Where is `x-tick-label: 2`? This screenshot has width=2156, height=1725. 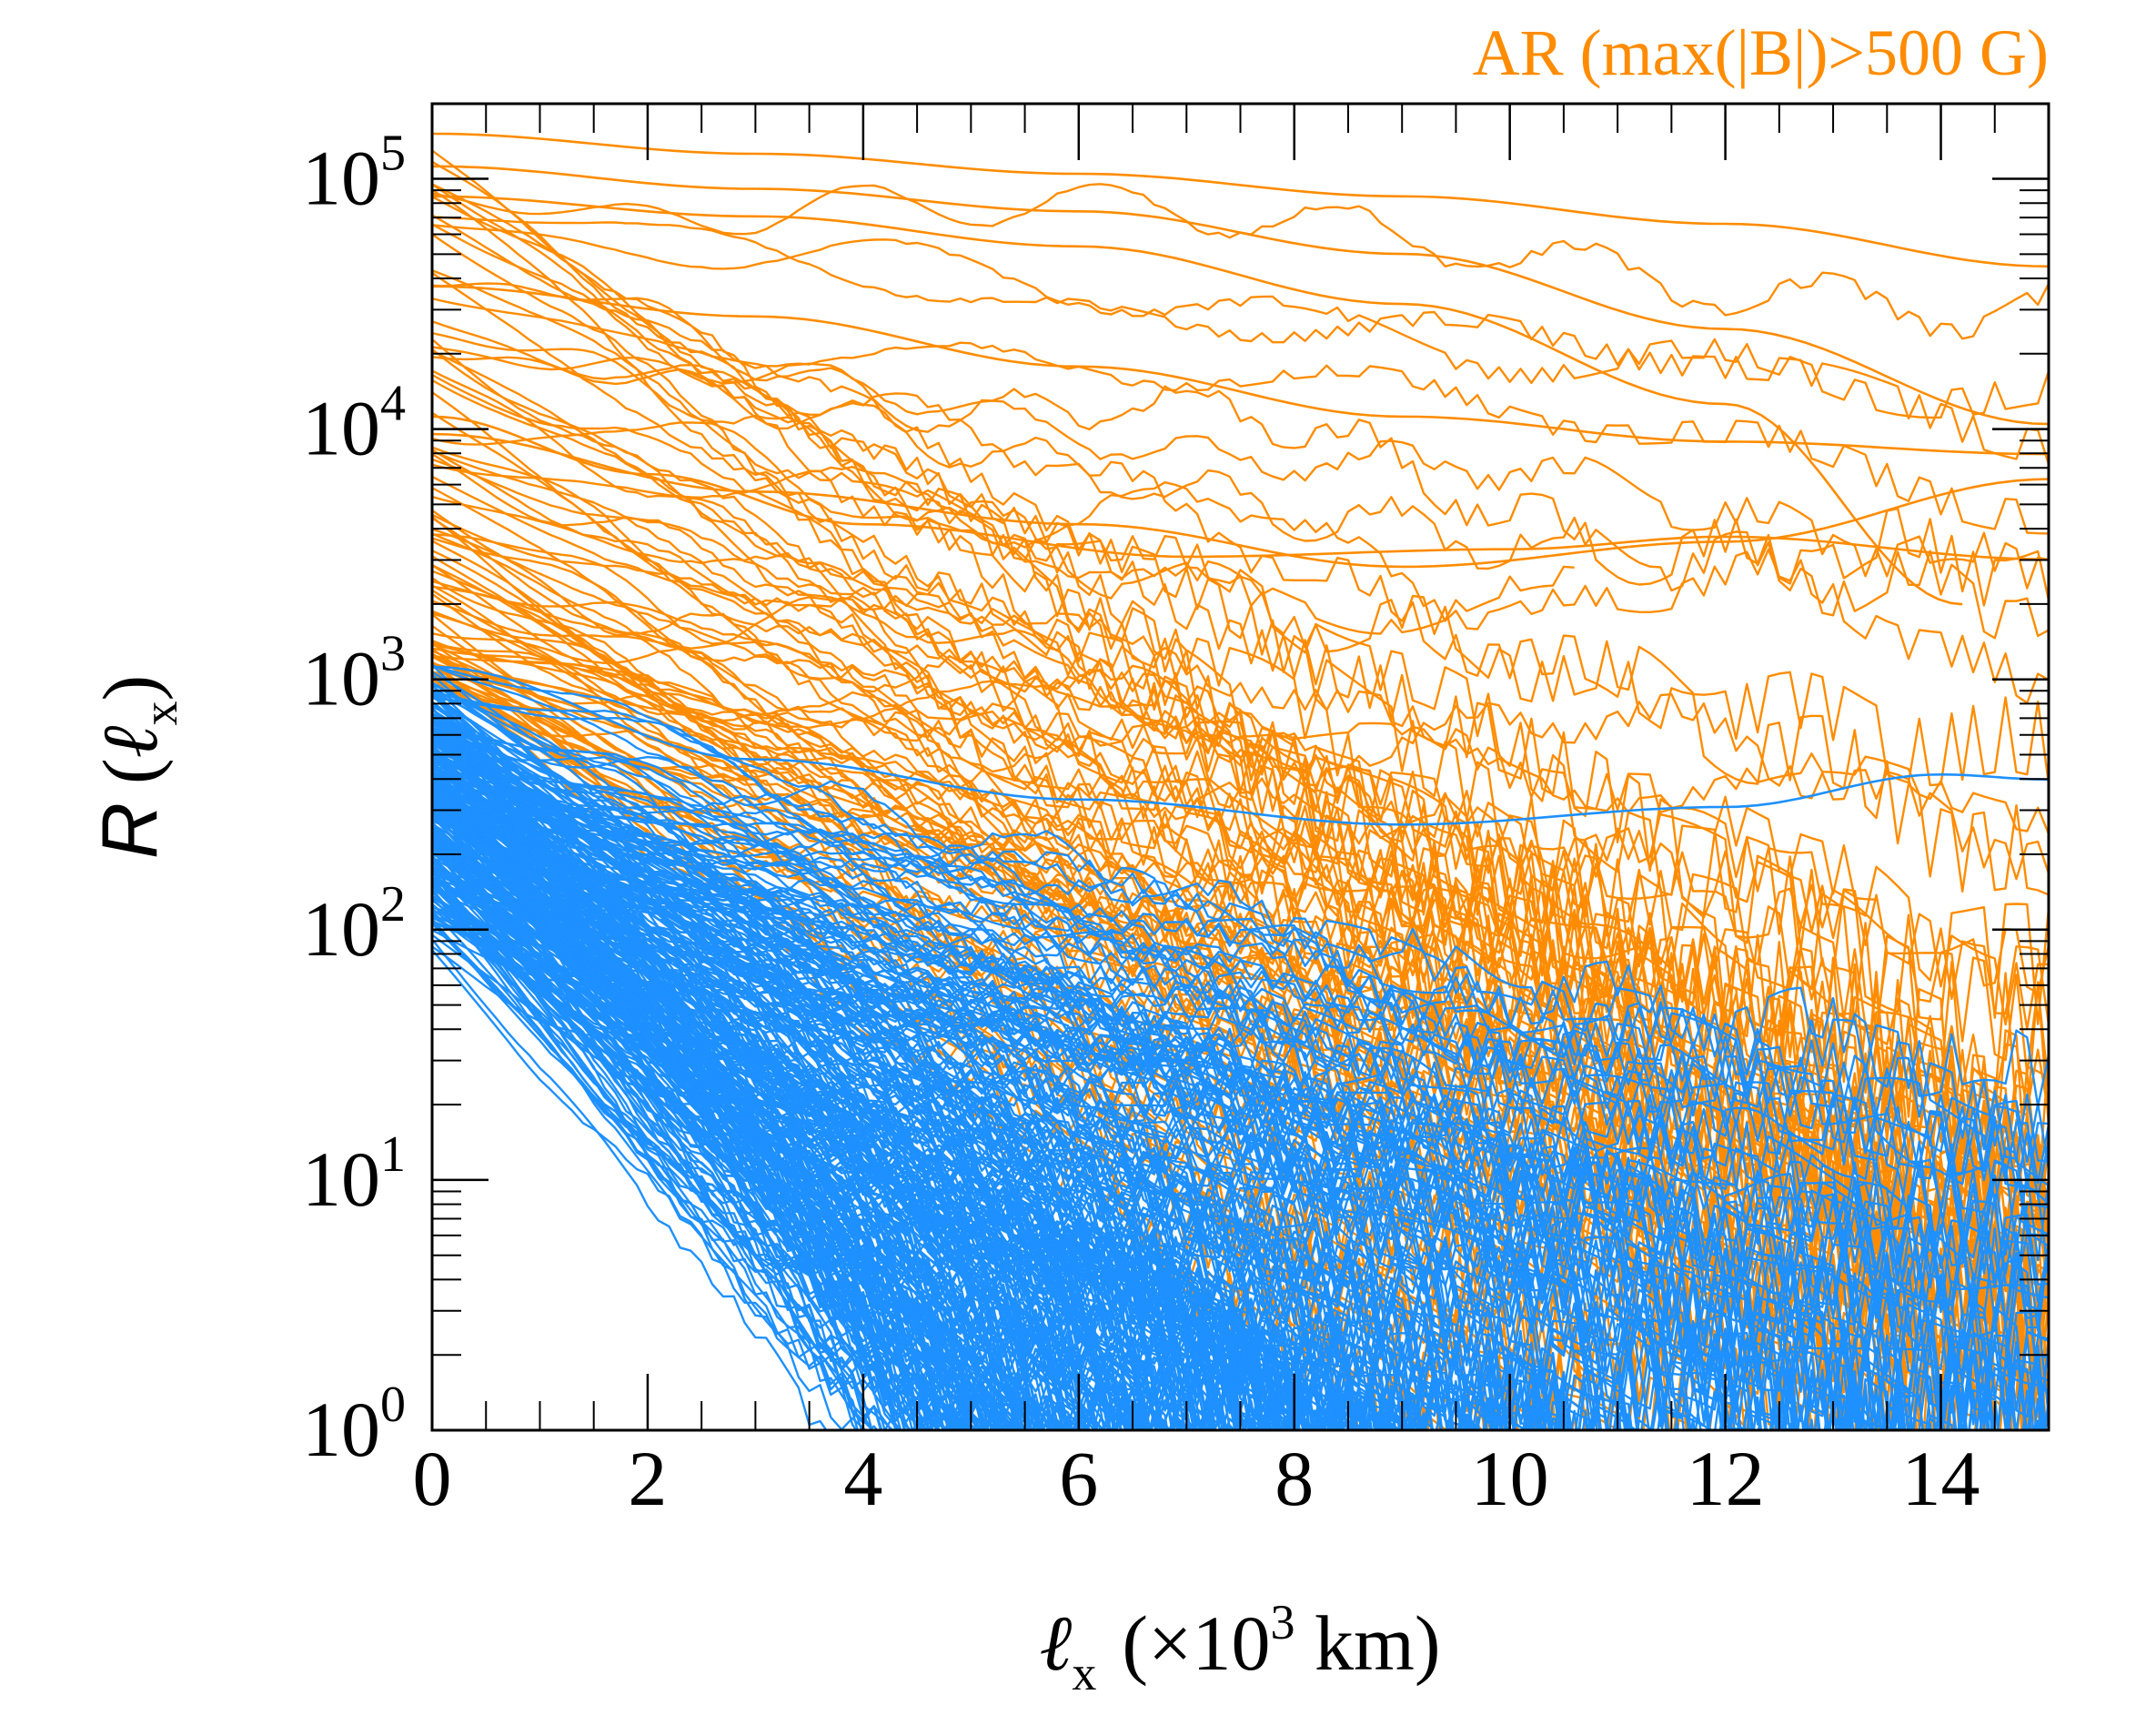 x-tick-label: 2 is located at coordinates (647, 1478).